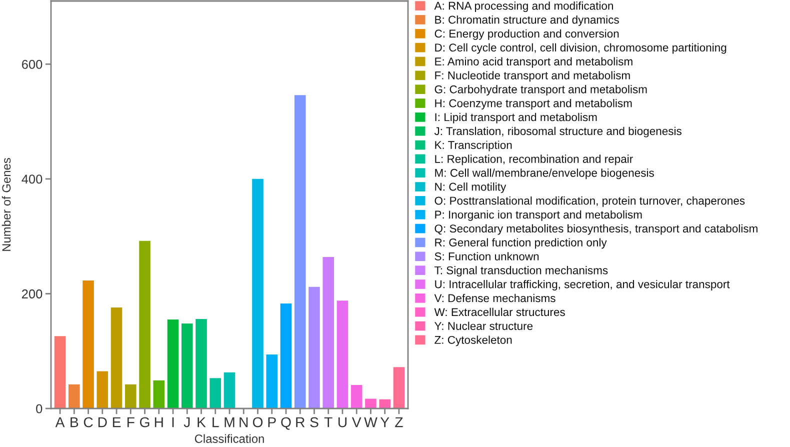  What do you see at coordinates (499, 312) in the screenshot?
I see `legend-label: W: Extracellular structures` at bounding box center [499, 312].